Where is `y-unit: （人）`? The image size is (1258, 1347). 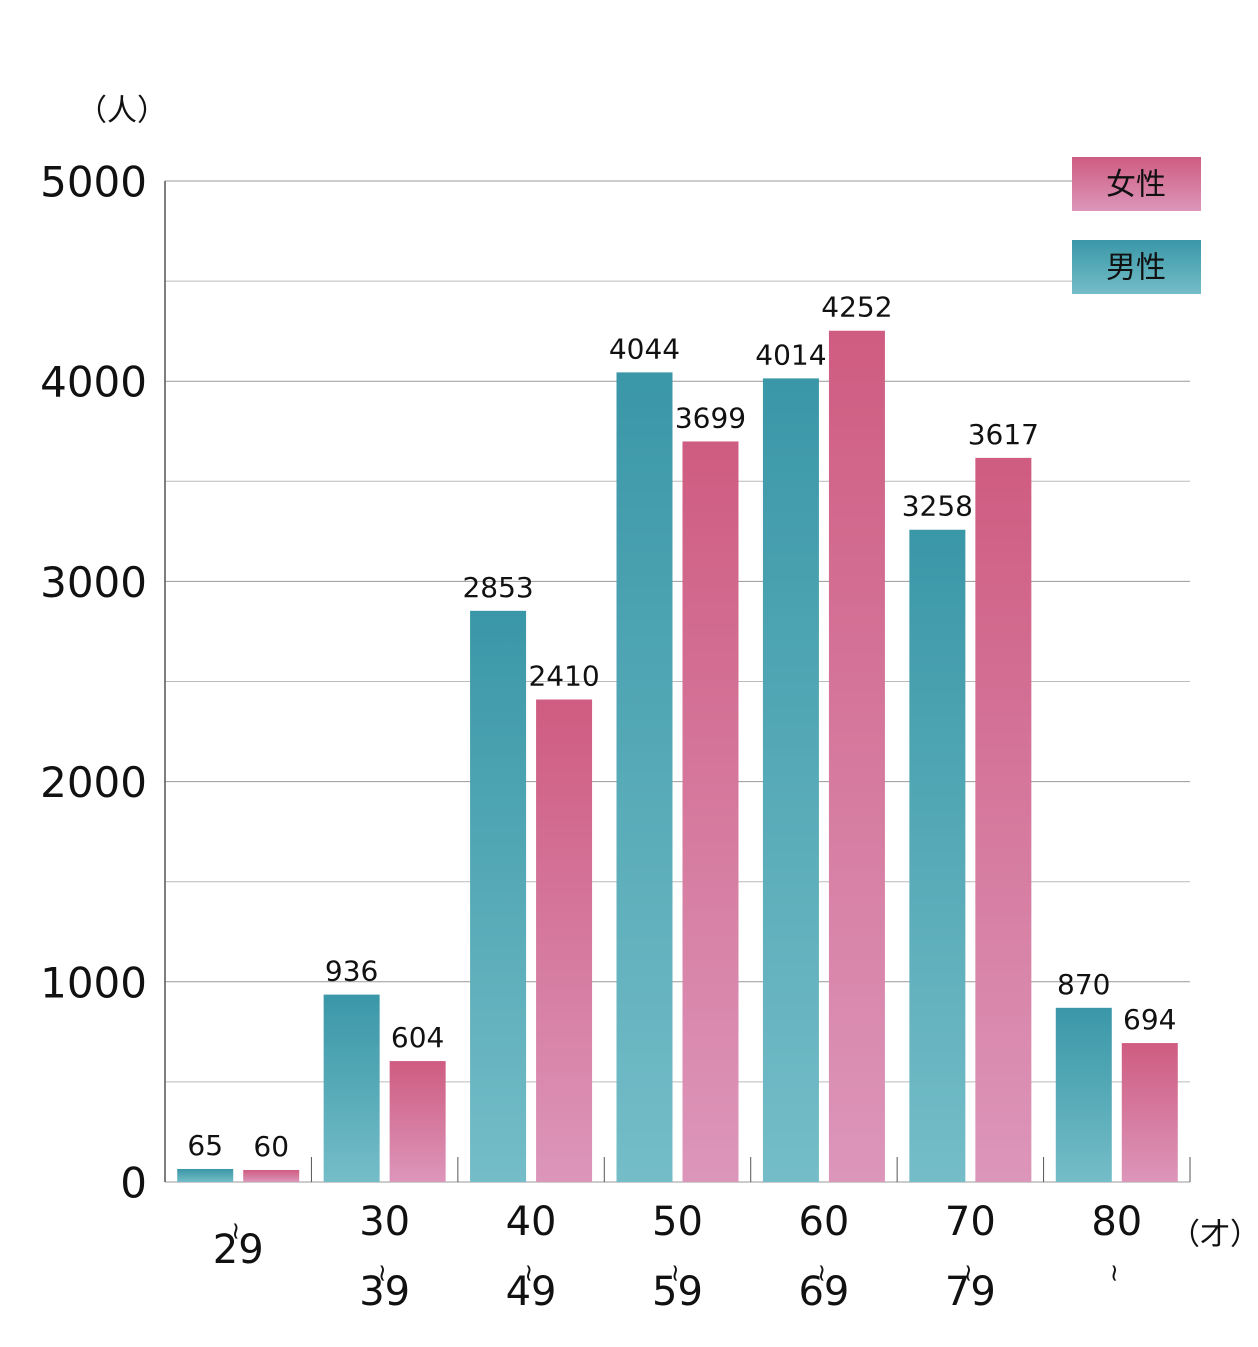
y-unit: （人） is located at coordinates (122, 111).